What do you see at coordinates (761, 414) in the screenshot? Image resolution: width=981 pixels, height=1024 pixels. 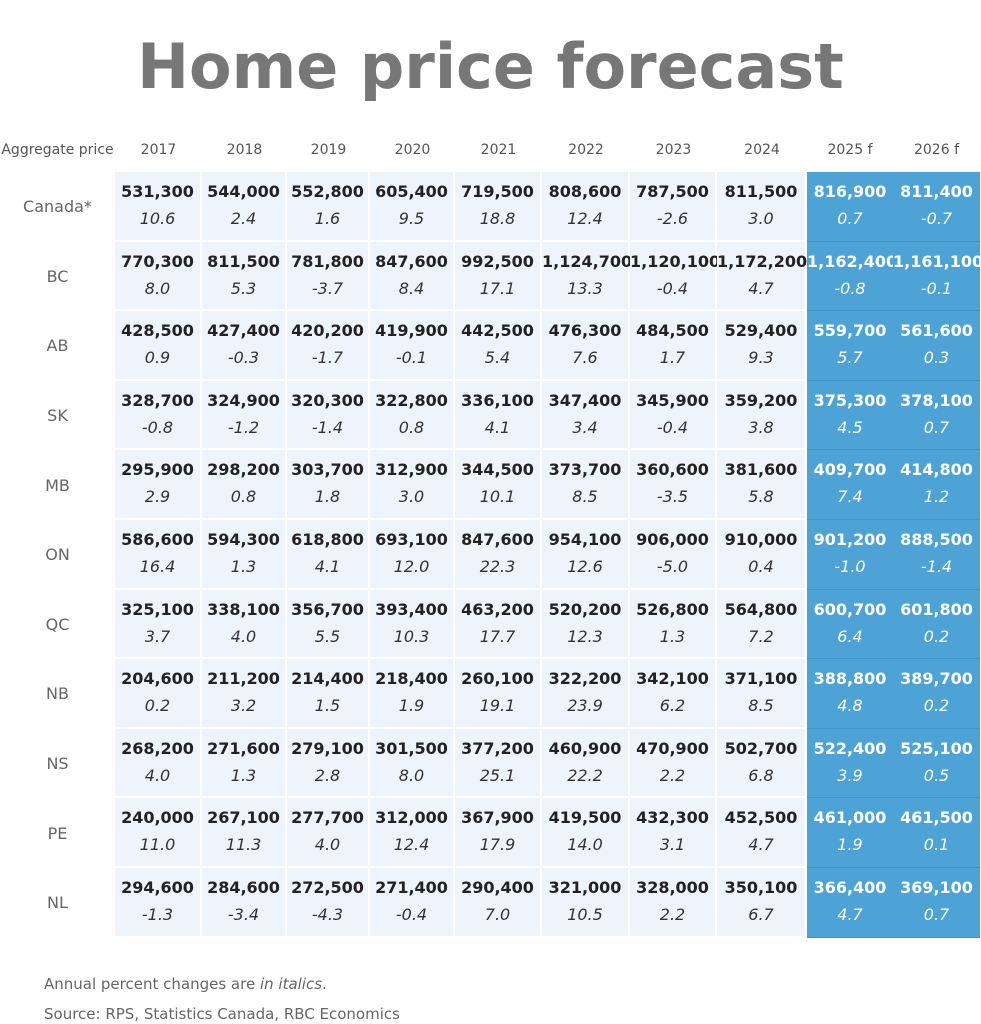 I see `data-cell: 359,200 3.8` at bounding box center [761, 414].